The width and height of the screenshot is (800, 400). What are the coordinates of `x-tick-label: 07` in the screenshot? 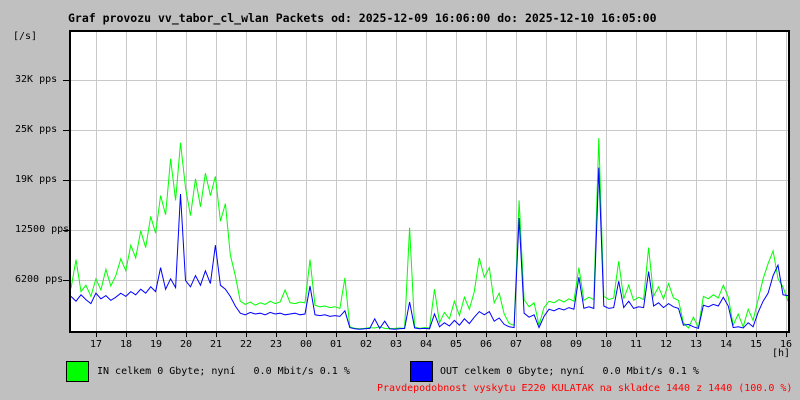 It's located at (516, 344).